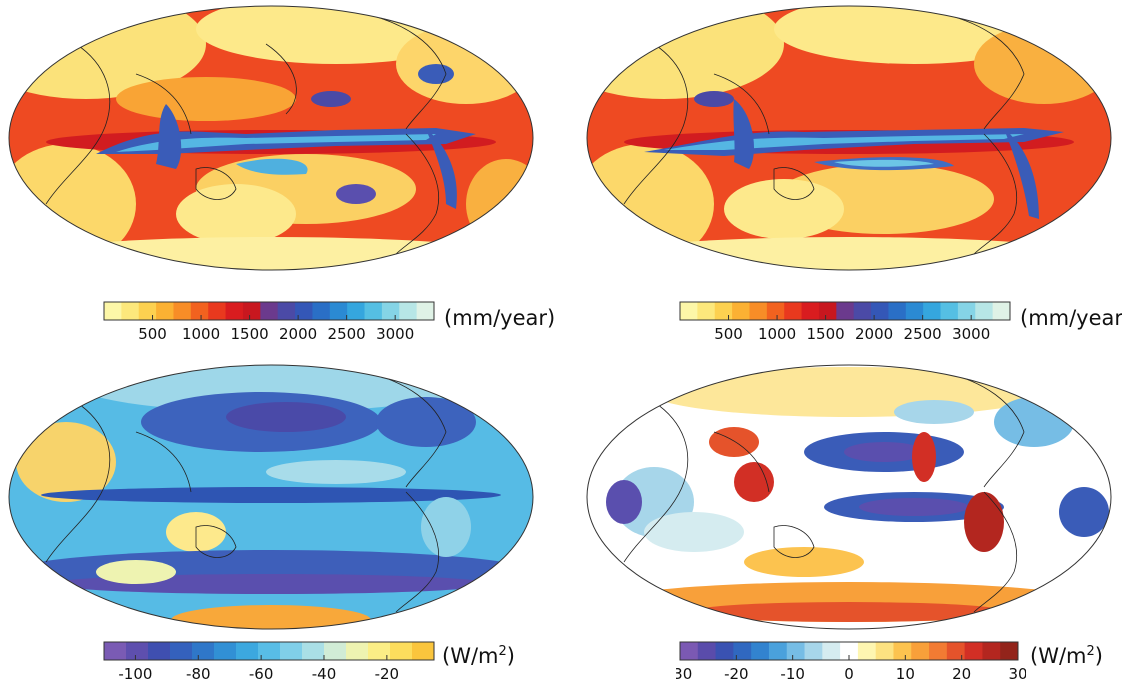 The height and width of the screenshot is (686, 1122). What do you see at coordinates (269, 322) in the screenshot?
I see `colorbar-precipitation-top-left: 500 1000 1500 2000 2500 3000` at bounding box center [269, 322].